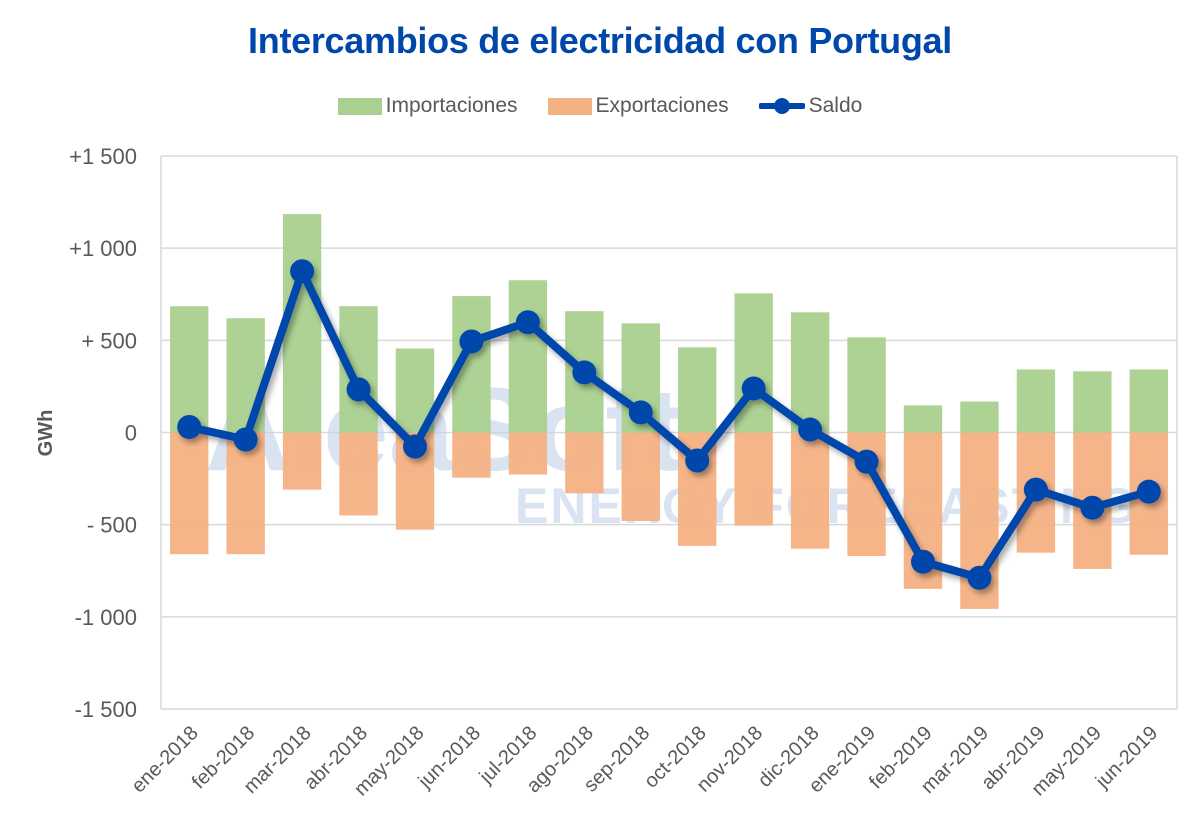  What do you see at coordinates (753, 388) in the screenshot?
I see `saldo-point-nov-2018` at bounding box center [753, 388].